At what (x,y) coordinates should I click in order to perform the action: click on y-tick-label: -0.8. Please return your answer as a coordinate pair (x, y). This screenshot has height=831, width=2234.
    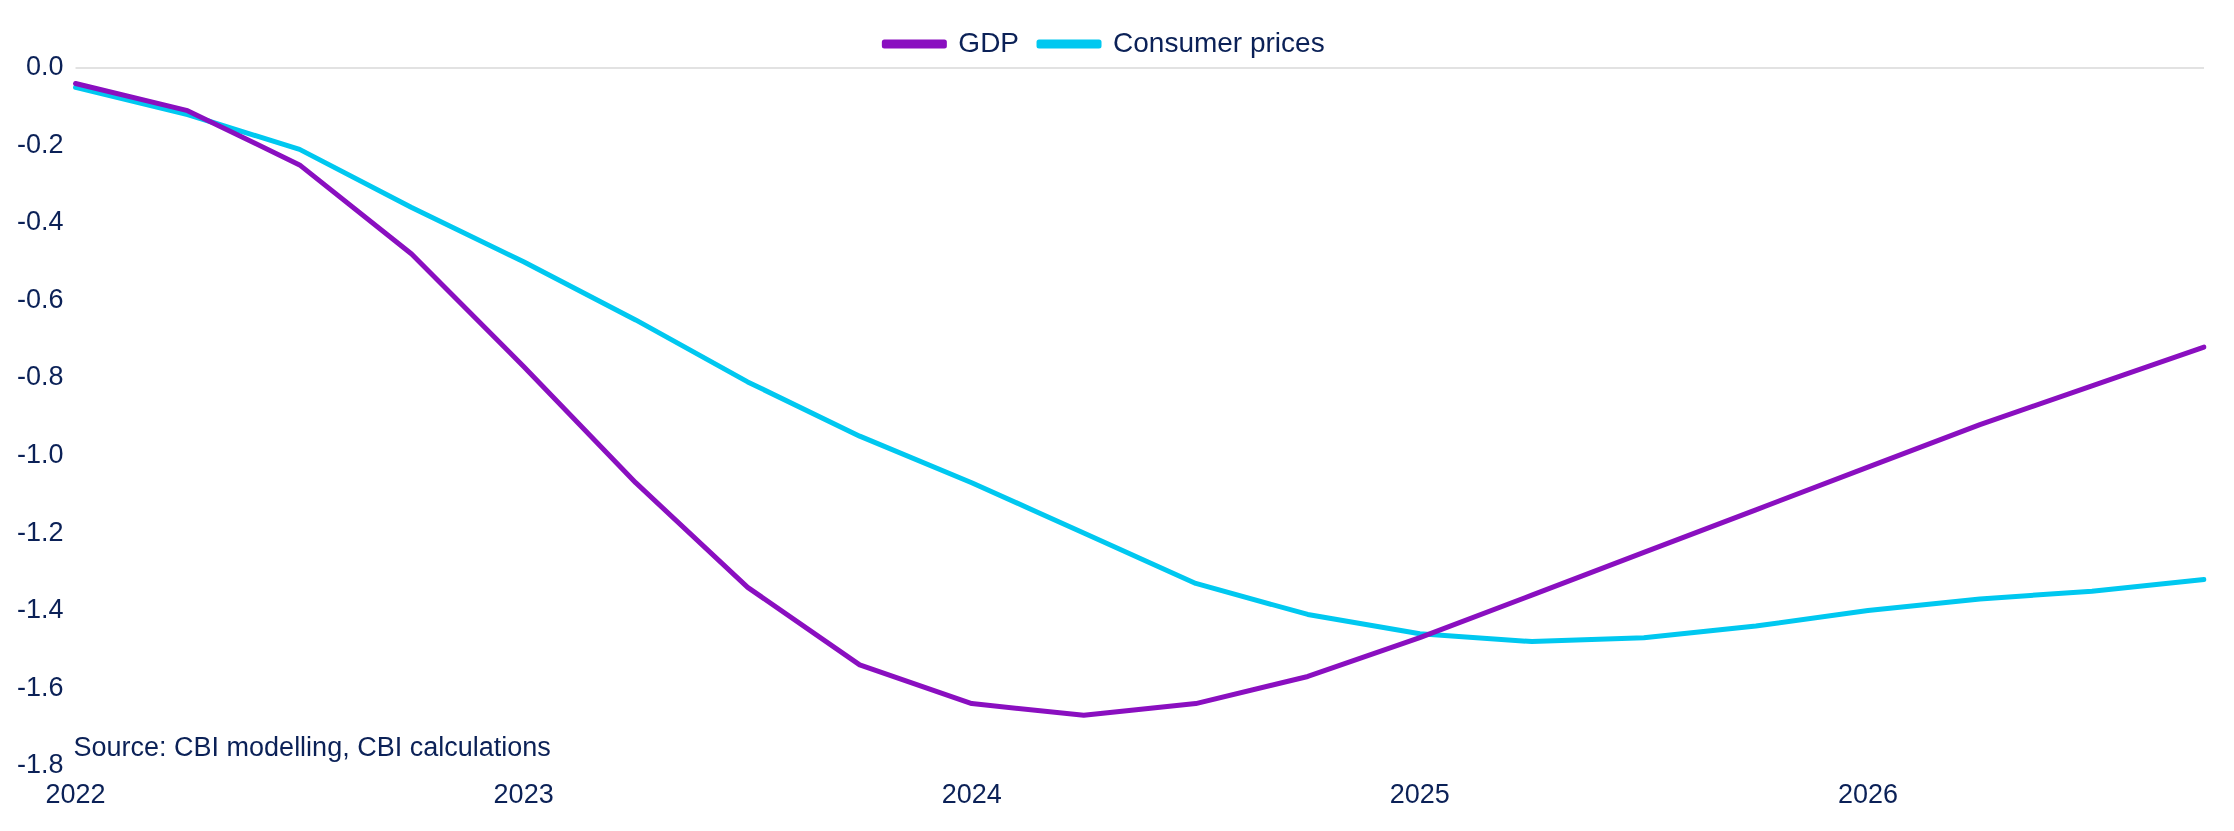
    Looking at the image, I should click on (40, 376).